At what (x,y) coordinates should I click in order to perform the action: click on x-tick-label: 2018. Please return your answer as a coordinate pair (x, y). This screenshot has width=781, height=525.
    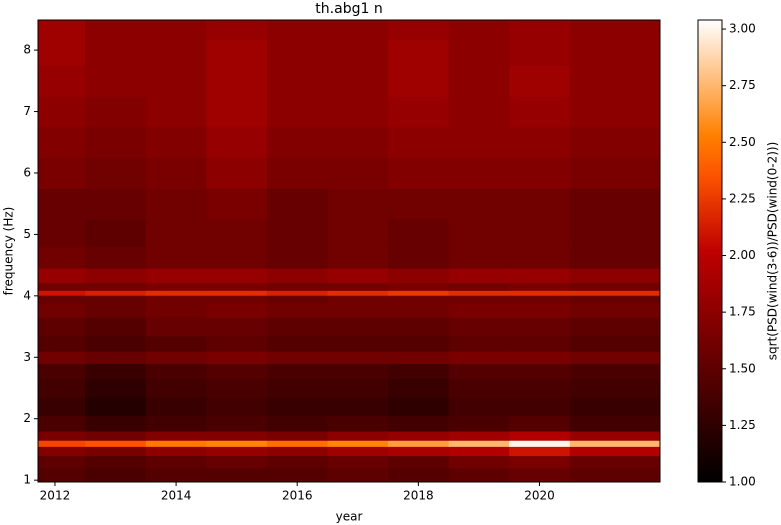
    Looking at the image, I should click on (418, 496).